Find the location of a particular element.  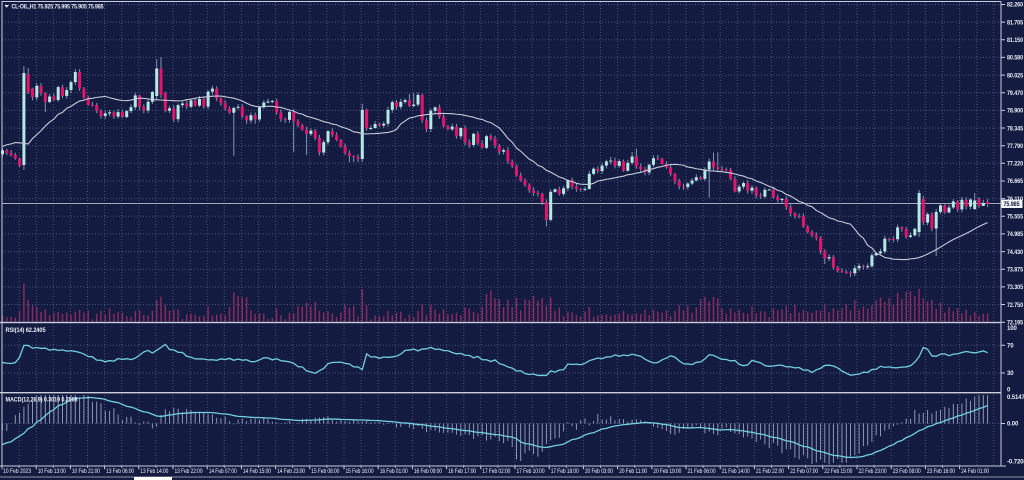

svg-text: 16 Feb 09:00 is located at coordinates (428, 472).